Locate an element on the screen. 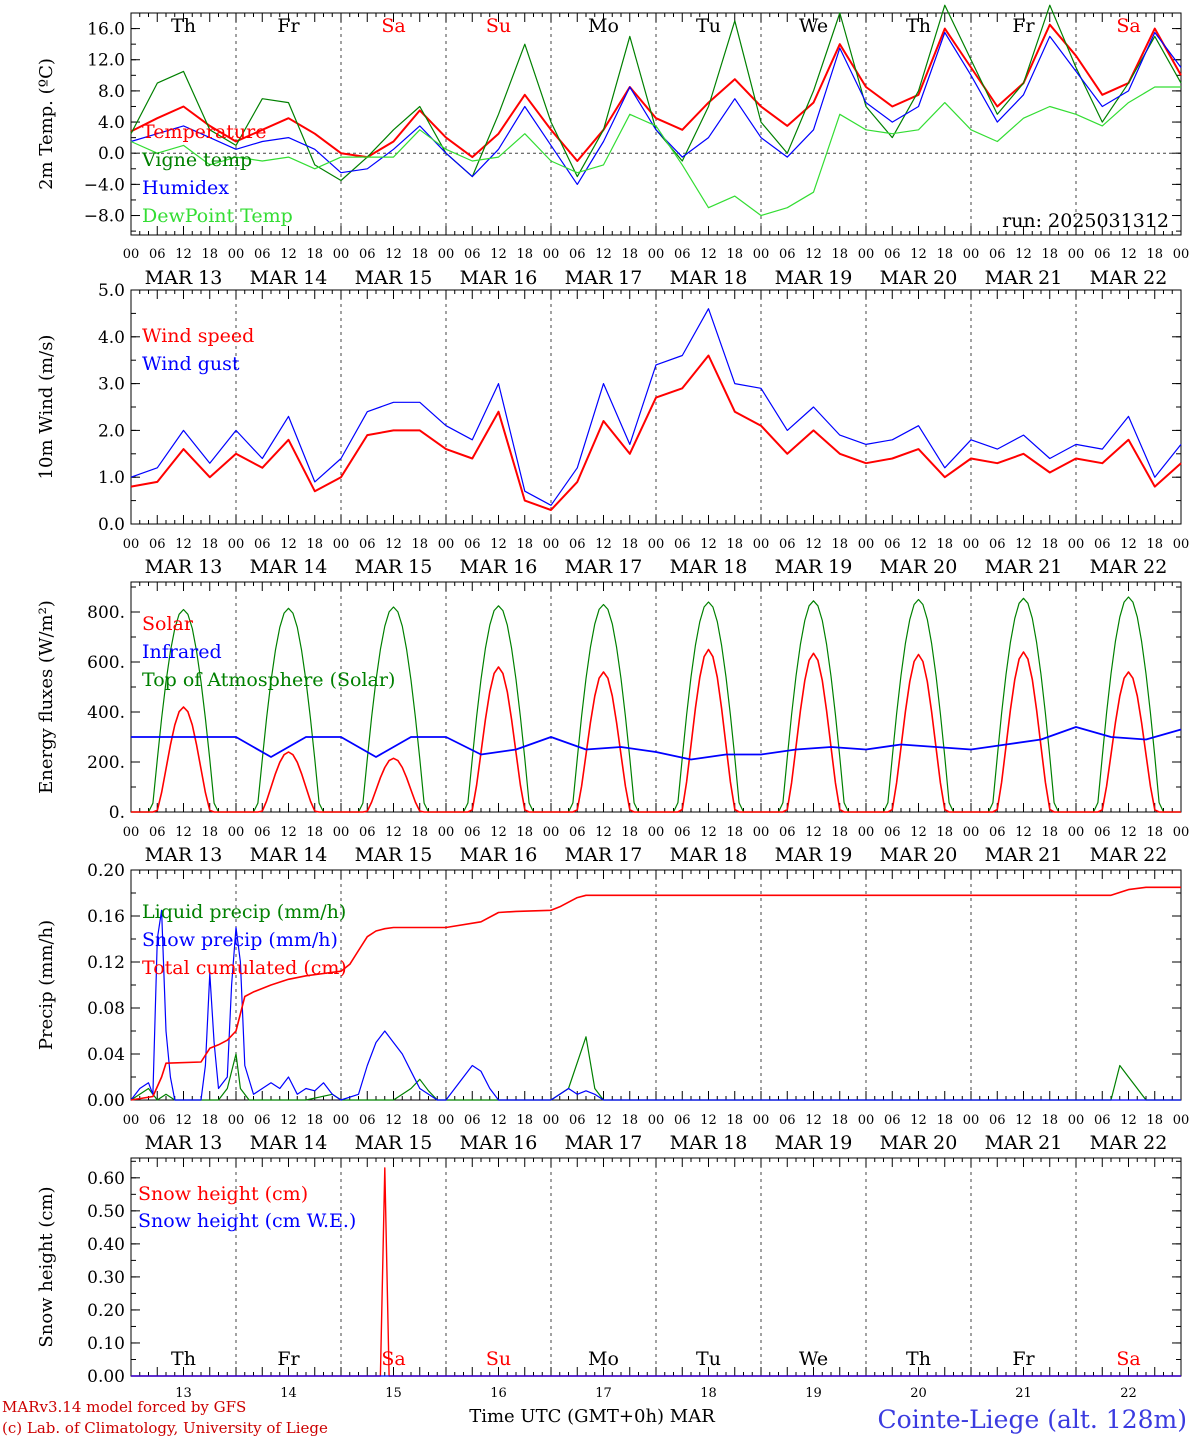  series-line-wind-speed is located at coordinates (656, 432).